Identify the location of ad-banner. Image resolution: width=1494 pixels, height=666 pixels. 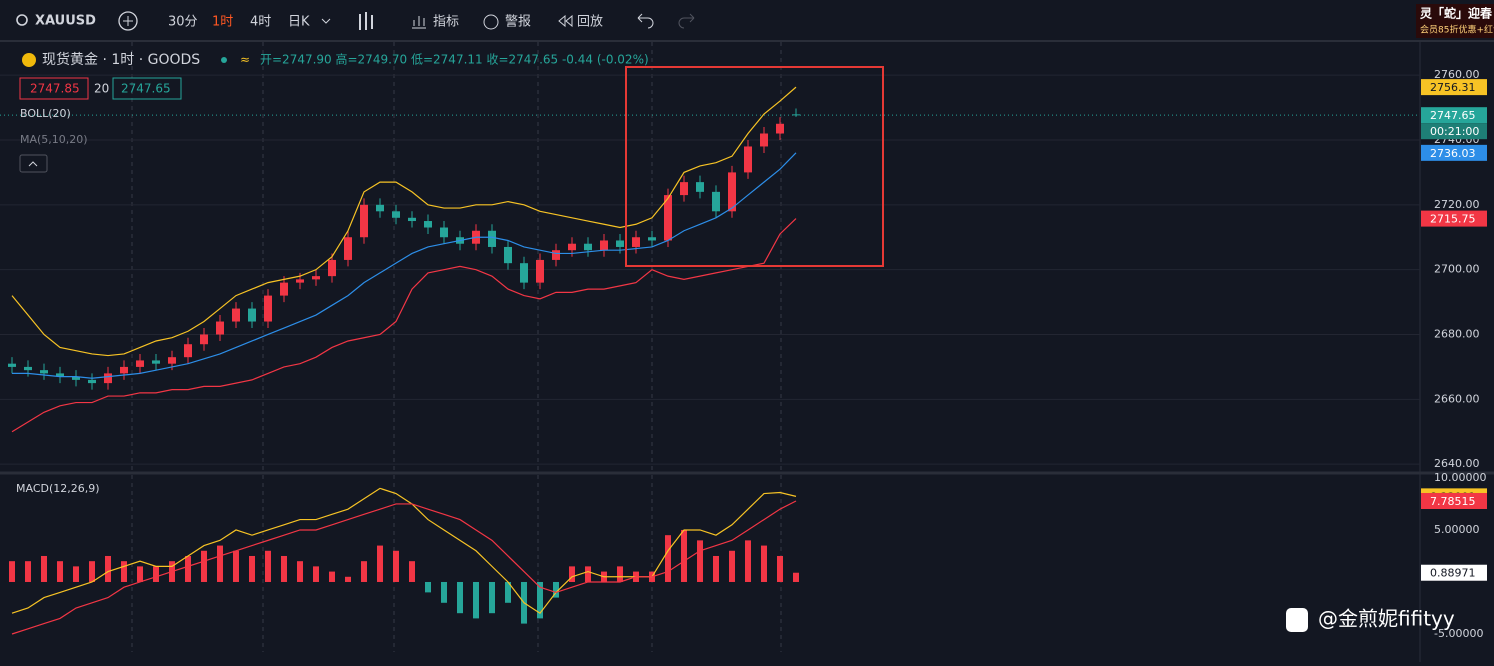
(1455, 21).